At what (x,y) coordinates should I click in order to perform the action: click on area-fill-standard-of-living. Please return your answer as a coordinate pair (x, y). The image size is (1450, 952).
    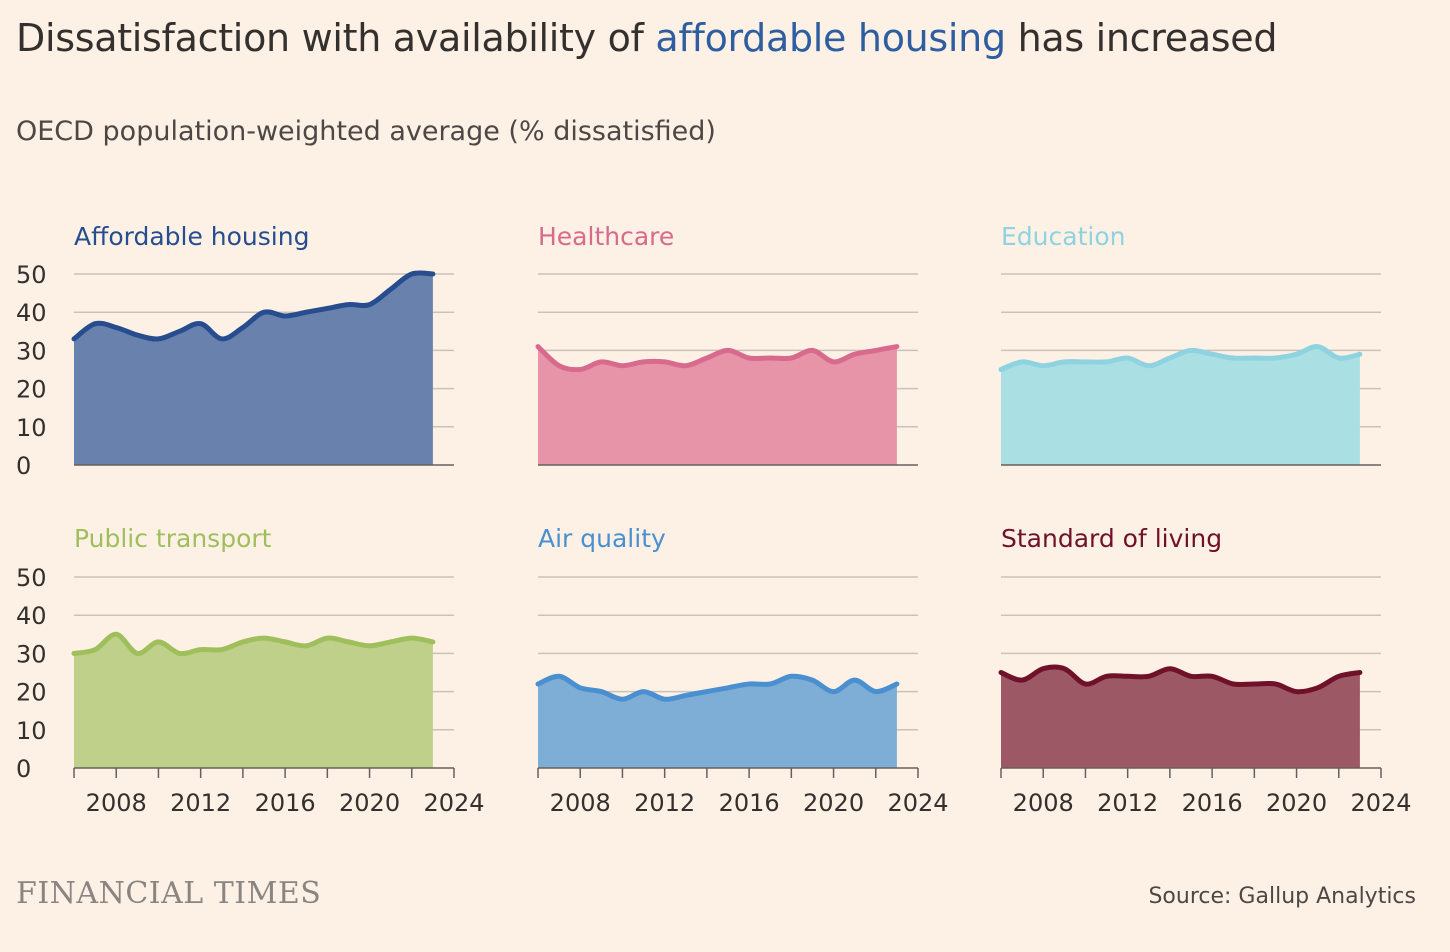
    Looking at the image, I should click on (1180, 717).